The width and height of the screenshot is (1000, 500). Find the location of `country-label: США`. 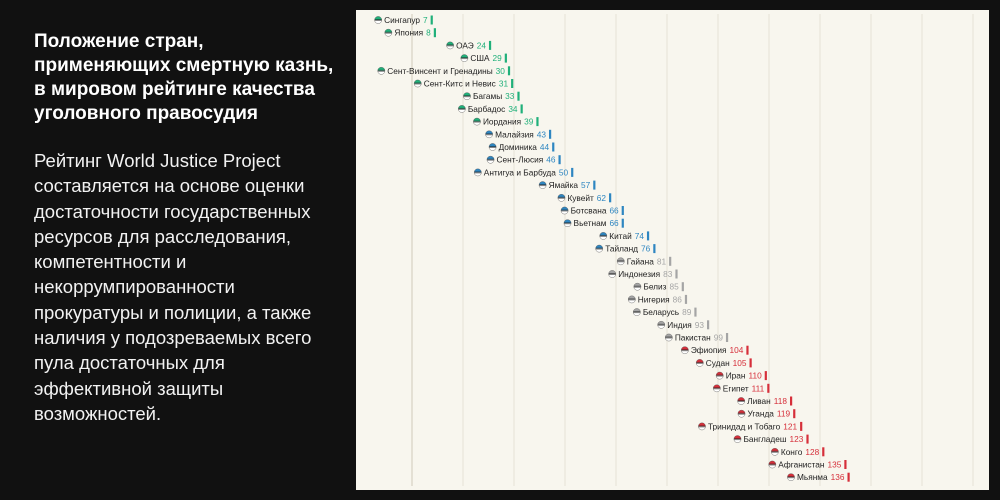

country-label: США is located at coordinates (480, 58).